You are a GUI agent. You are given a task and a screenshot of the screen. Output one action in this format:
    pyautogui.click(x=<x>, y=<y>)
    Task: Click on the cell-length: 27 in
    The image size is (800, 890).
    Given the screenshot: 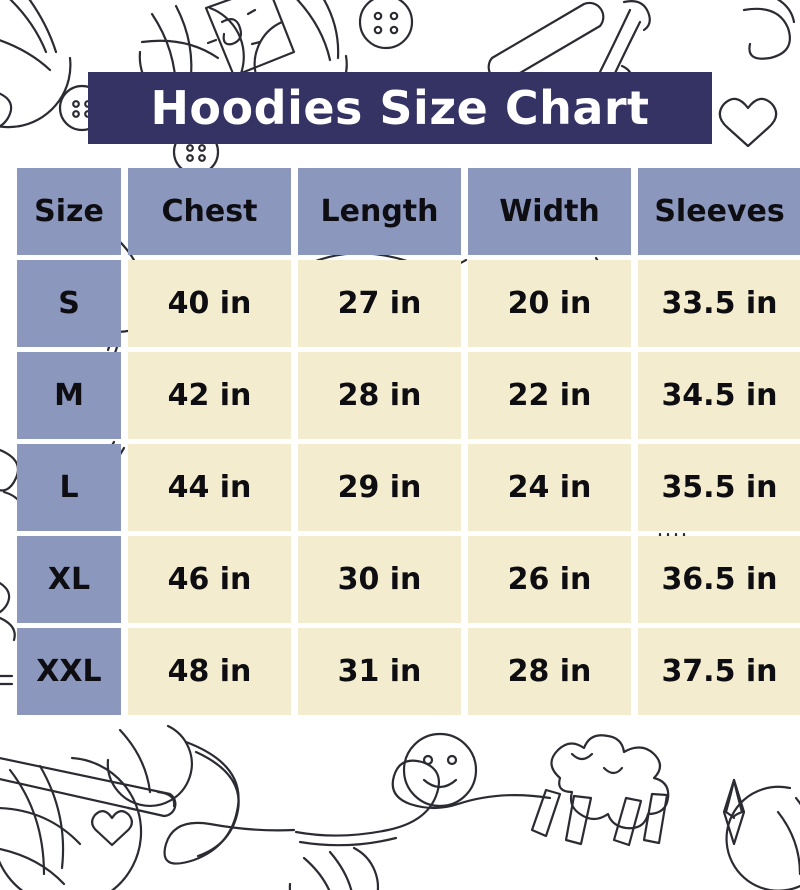 What is the action you would take?
    pyautogui.click(x=379, y=303)
    